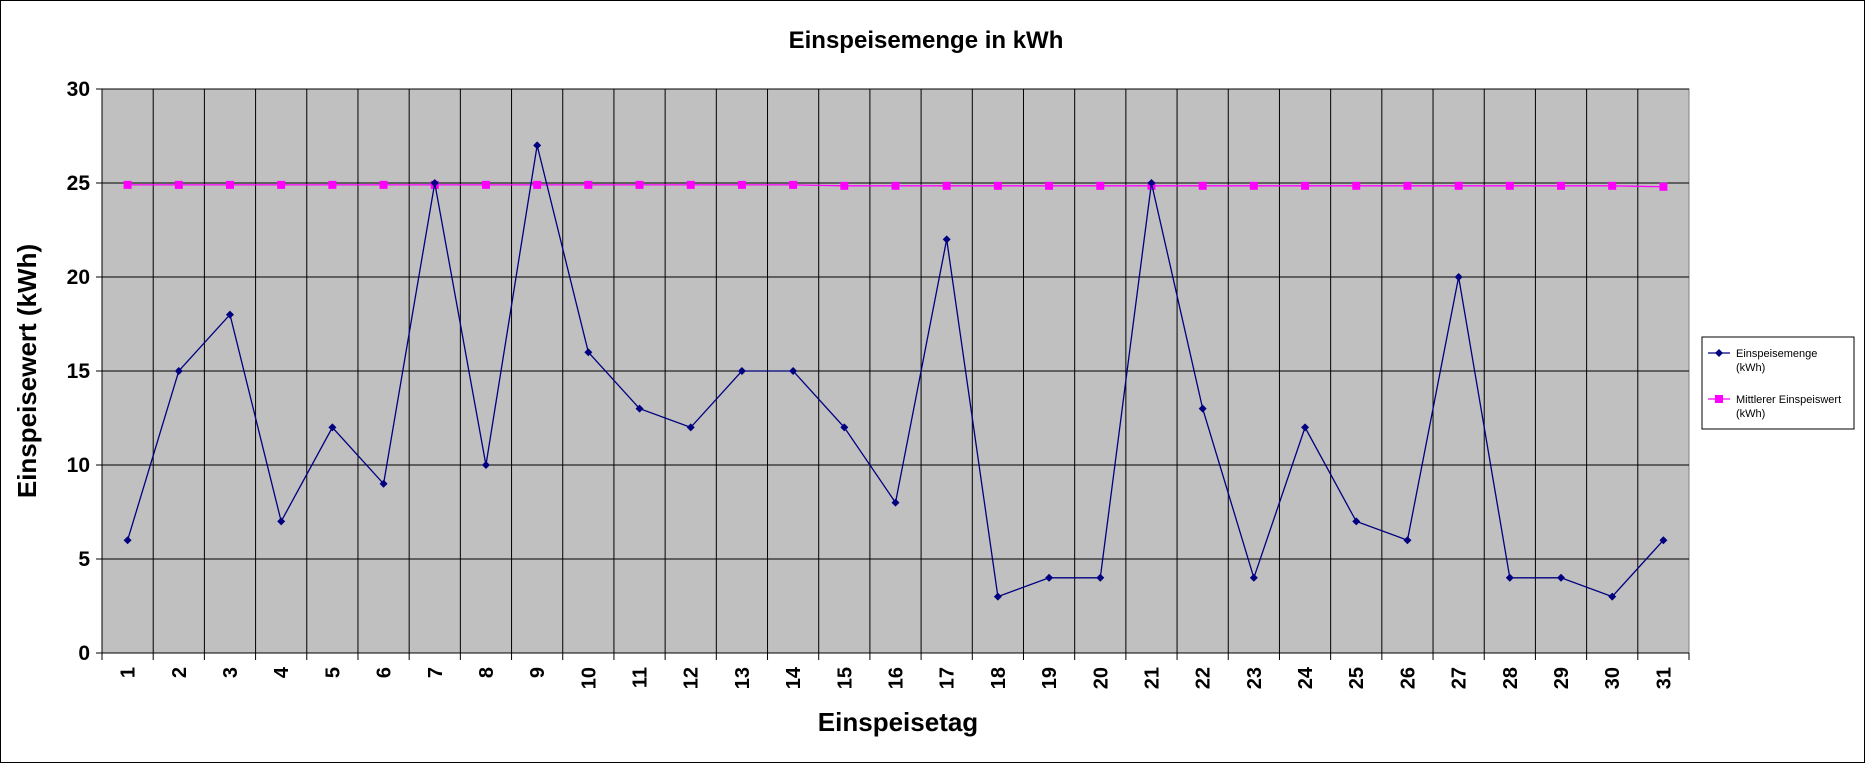 Image resolution: width=1865 pixels, height=763 pixels. I want to click on x-tick-label: 7, so click(436, 672).